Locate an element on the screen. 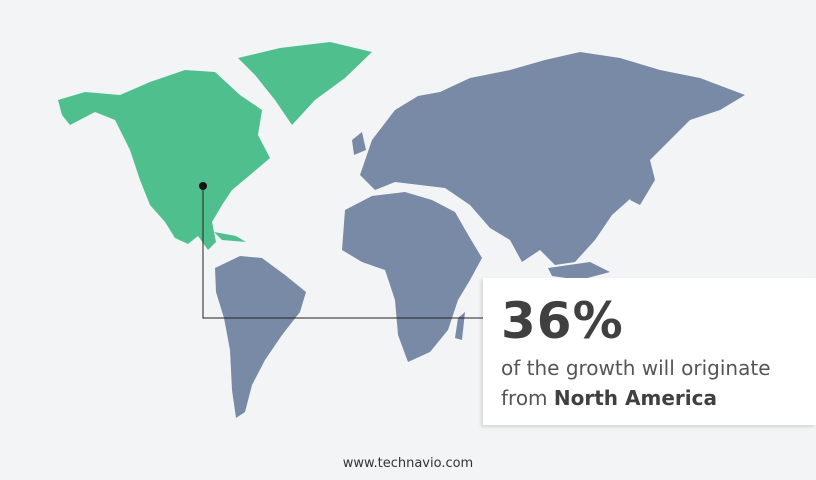 This screenshot has height=480, width=816. footer-url: www.technavio.com is located at coordinates (408, 463).